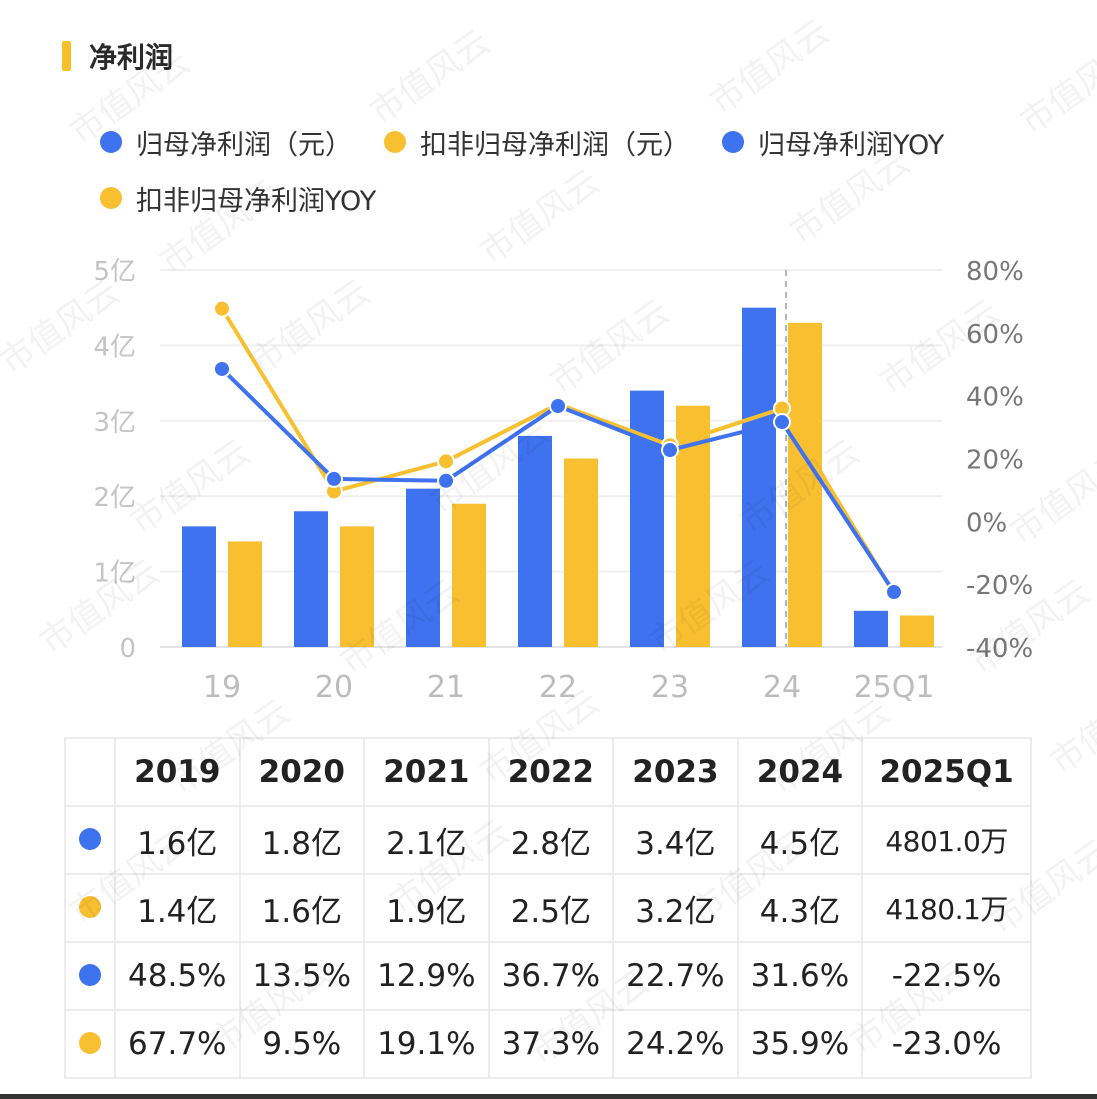 This screenshot has height=1099, width=1097. I want to click on table-cell: 13.5%, so click(302, 976).